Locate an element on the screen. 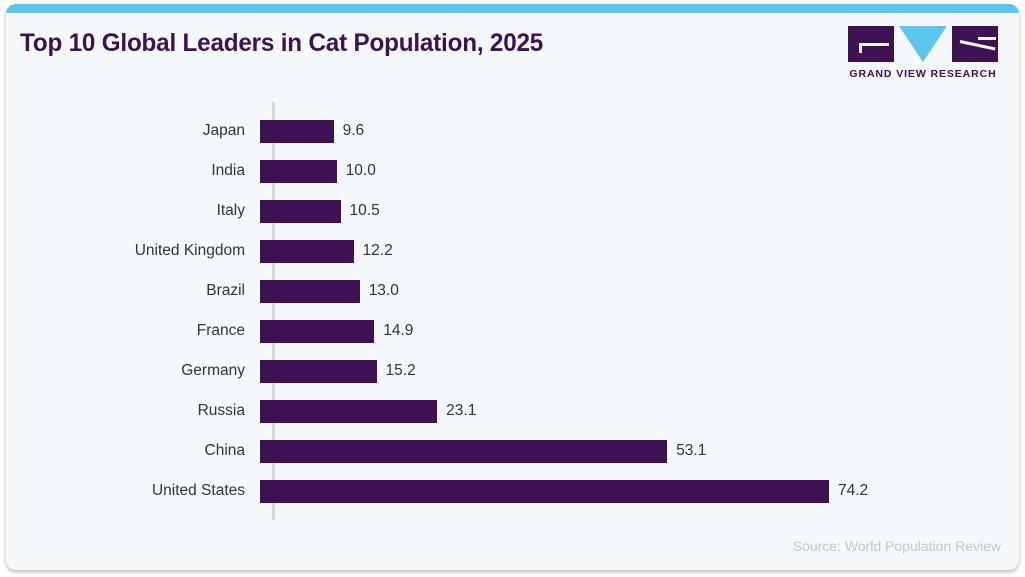 The width and height of the screenshot is (1025, 577). bar-value-label: 23.1 is located at coordinates (461, 410).